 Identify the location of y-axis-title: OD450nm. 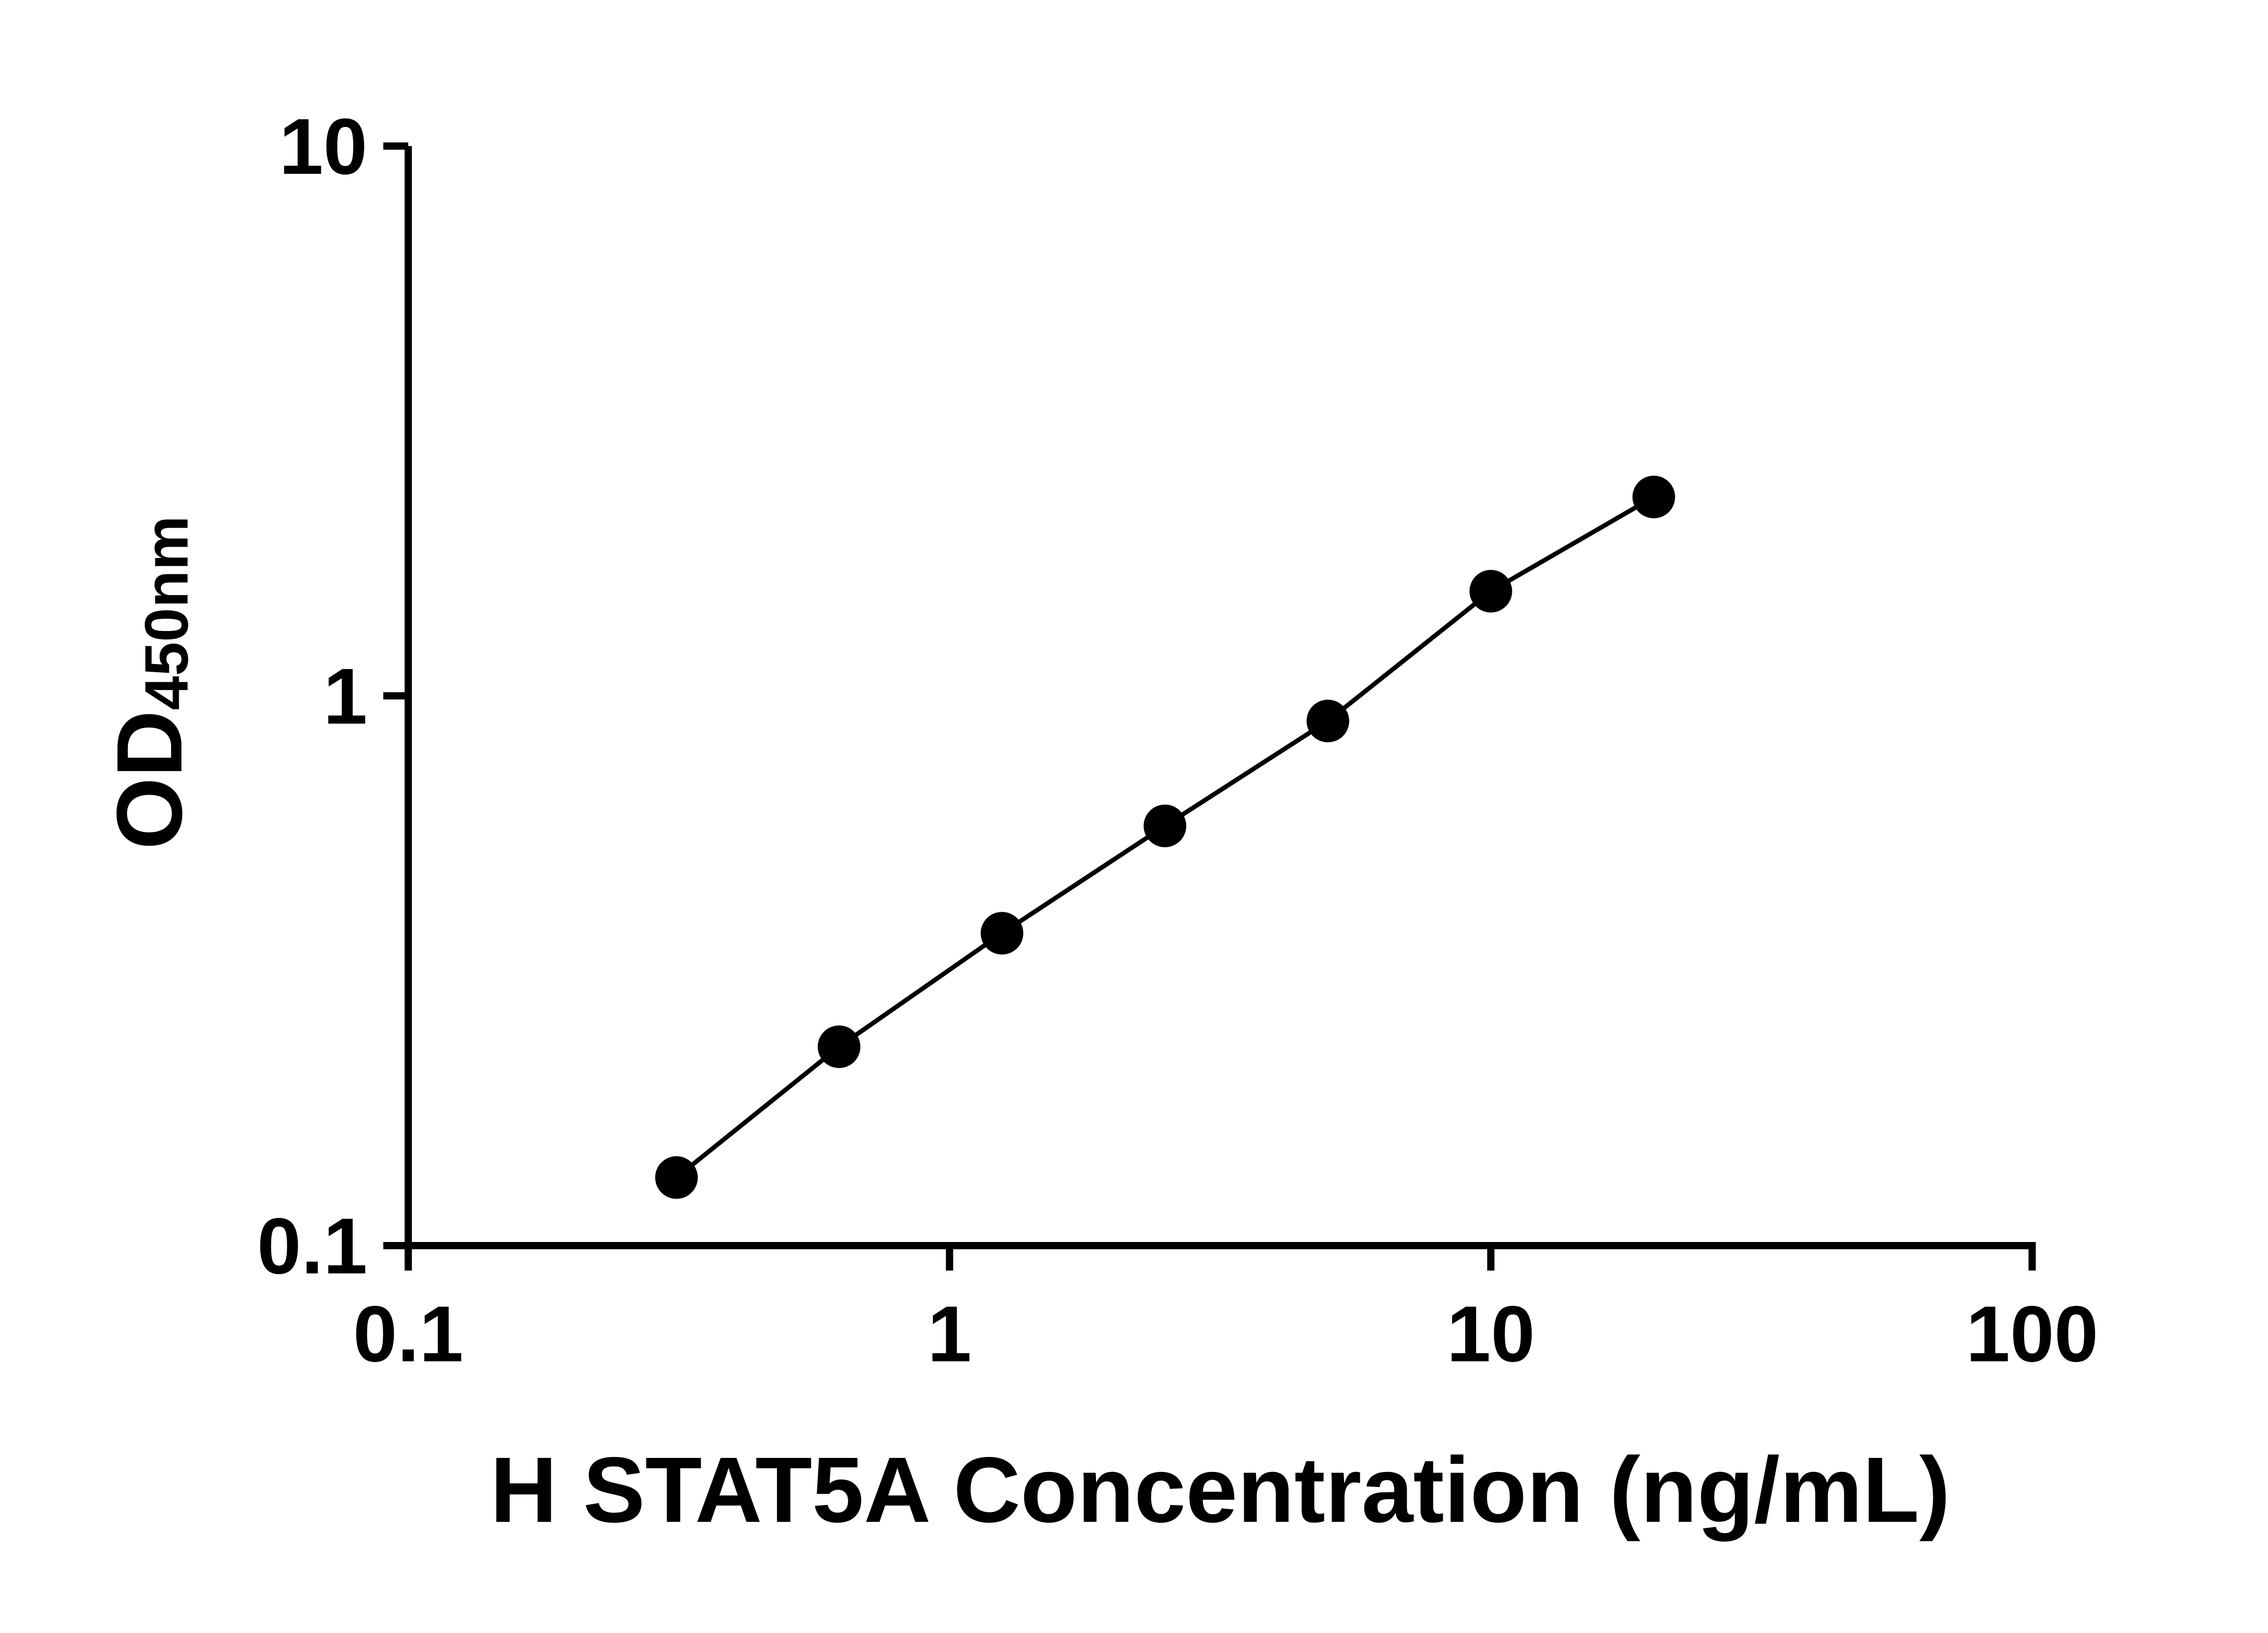
(150, 683).